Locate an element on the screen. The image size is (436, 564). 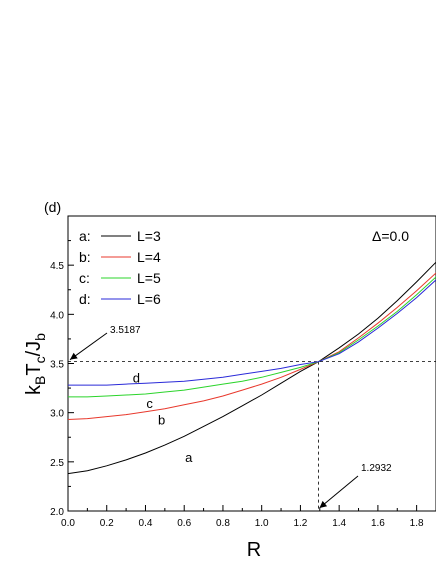
x-tick-label: 1.4 is located at coordinates (339, 523).